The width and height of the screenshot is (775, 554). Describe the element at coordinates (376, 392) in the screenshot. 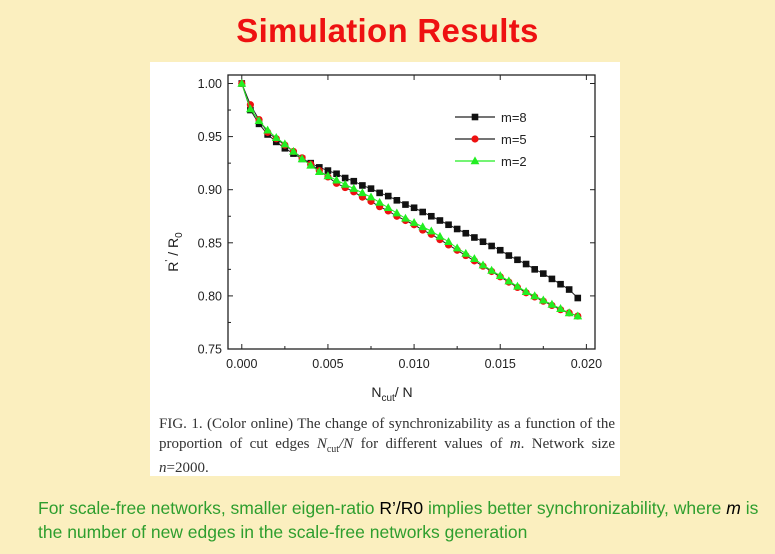

I see `x-axis-label-main: N` at that location.